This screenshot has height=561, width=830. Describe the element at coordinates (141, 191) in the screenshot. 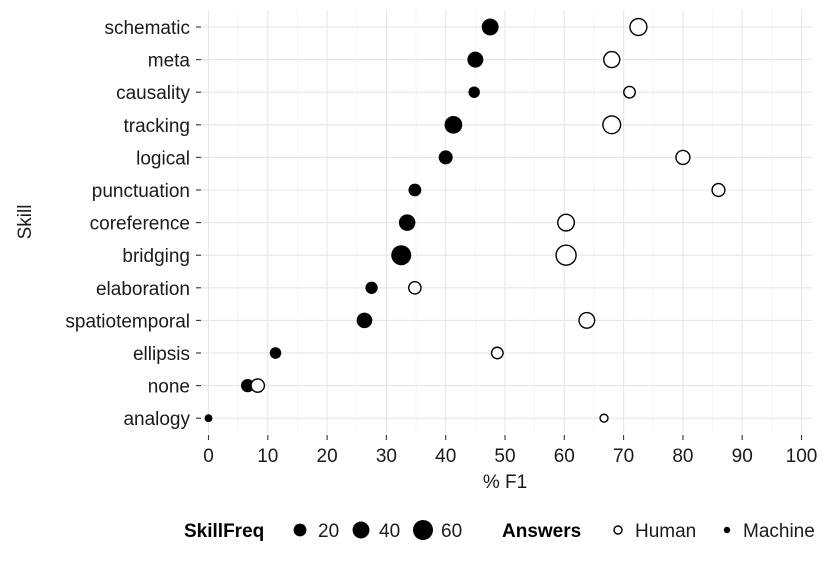

I see `y-tick-label-punctuation: punctuation` at that location.